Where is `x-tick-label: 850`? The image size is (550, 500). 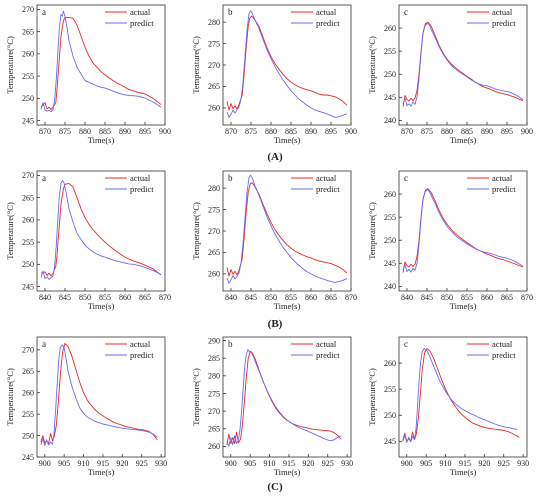 x-tick-label: 850 is located at coordinates (85, 297).